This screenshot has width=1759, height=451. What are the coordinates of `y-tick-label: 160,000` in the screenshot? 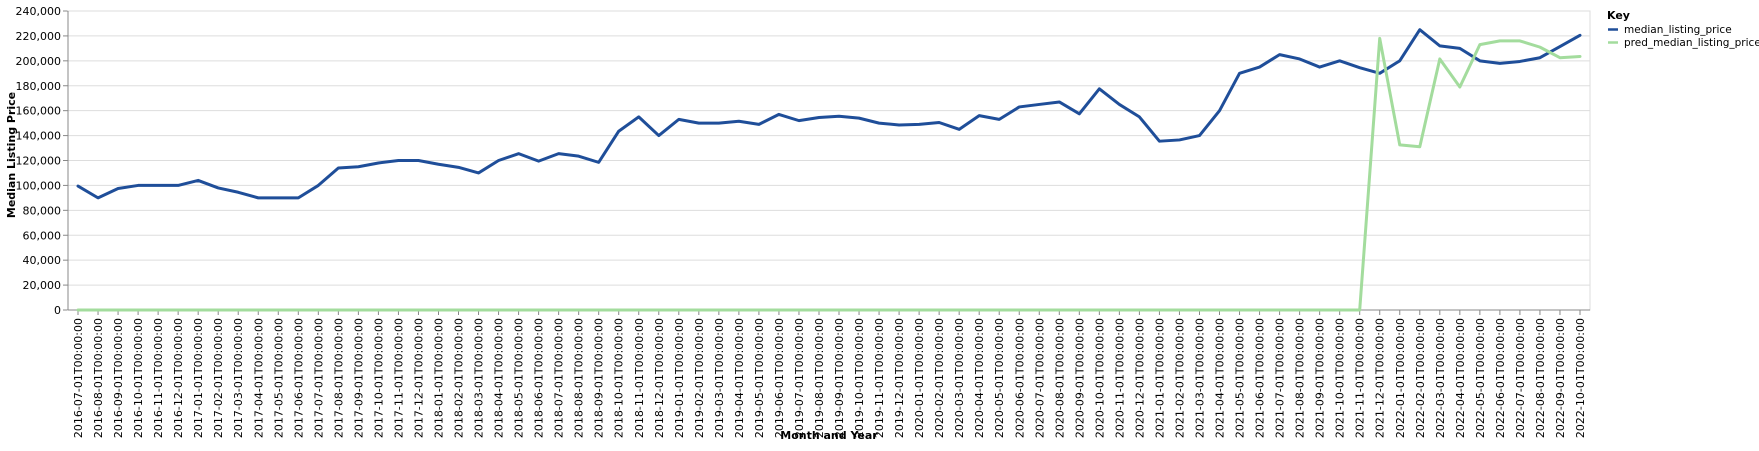 It's located at (39, 111).